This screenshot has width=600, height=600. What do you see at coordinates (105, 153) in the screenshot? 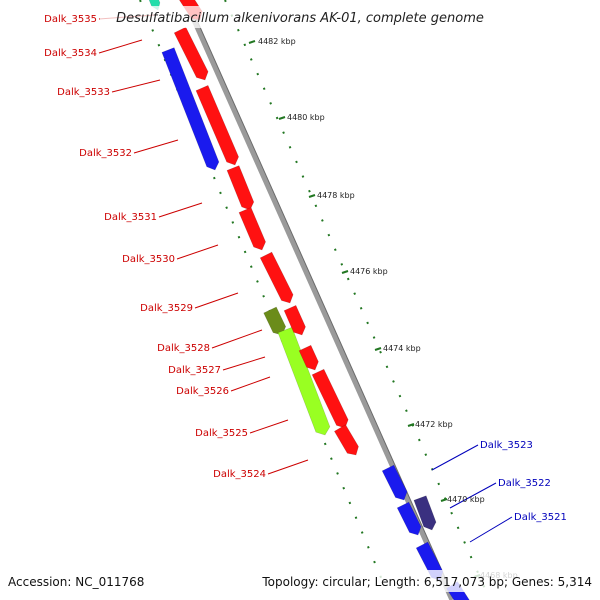
I see `gene-label: Dalk_3532` at bounding box center [105, 153].